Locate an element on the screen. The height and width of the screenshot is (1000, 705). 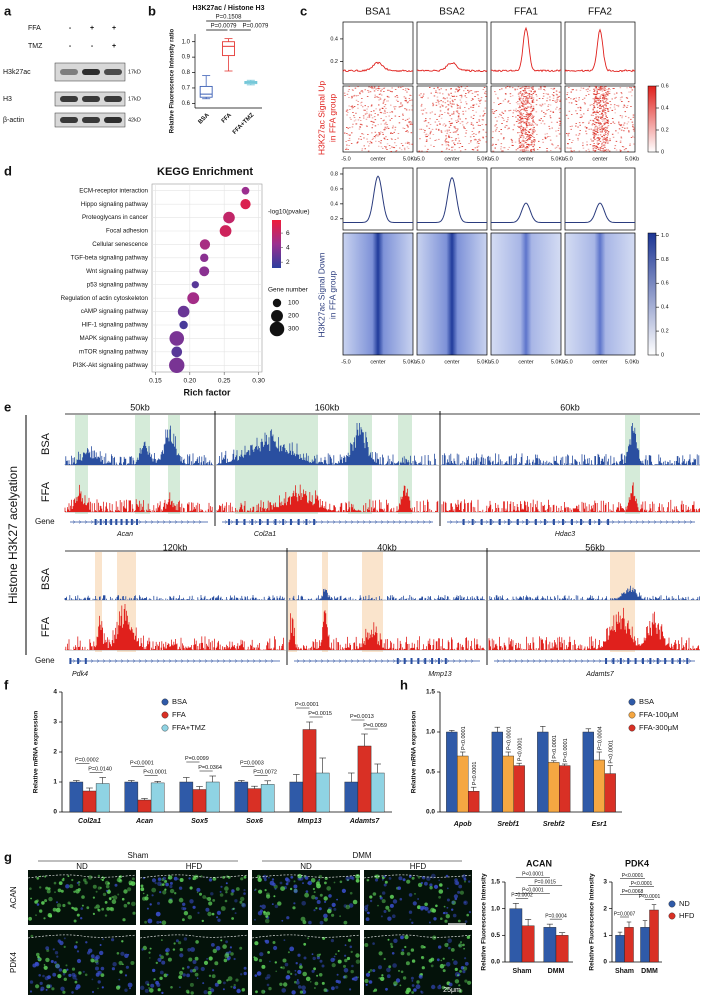
band-label: H3k27ac is located at coordinates (17, 72).